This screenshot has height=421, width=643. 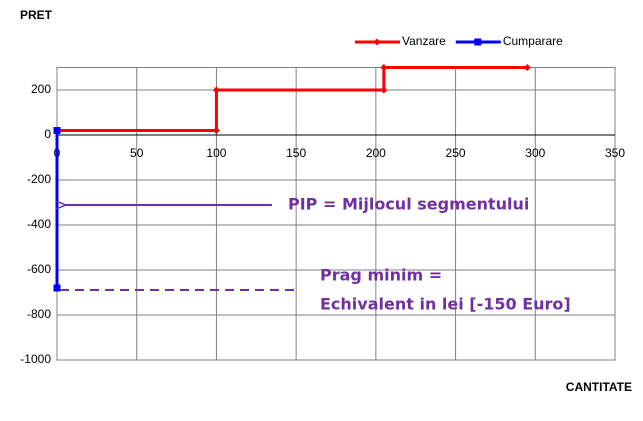 What do you see at coordinates (615, 153) in the screenshot?
I see `x-tick-label: 350` at bounding box center [615, 153].